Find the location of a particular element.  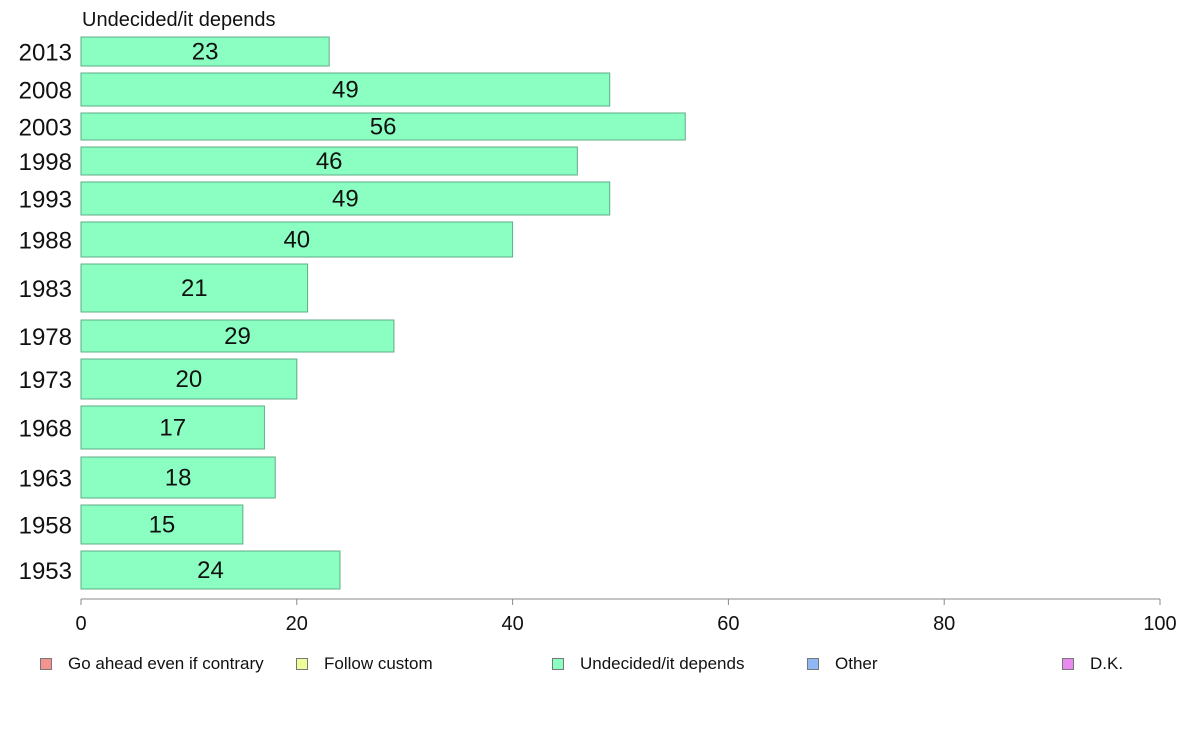

bar-value-label: 46 is located at coordinates (329, 161).